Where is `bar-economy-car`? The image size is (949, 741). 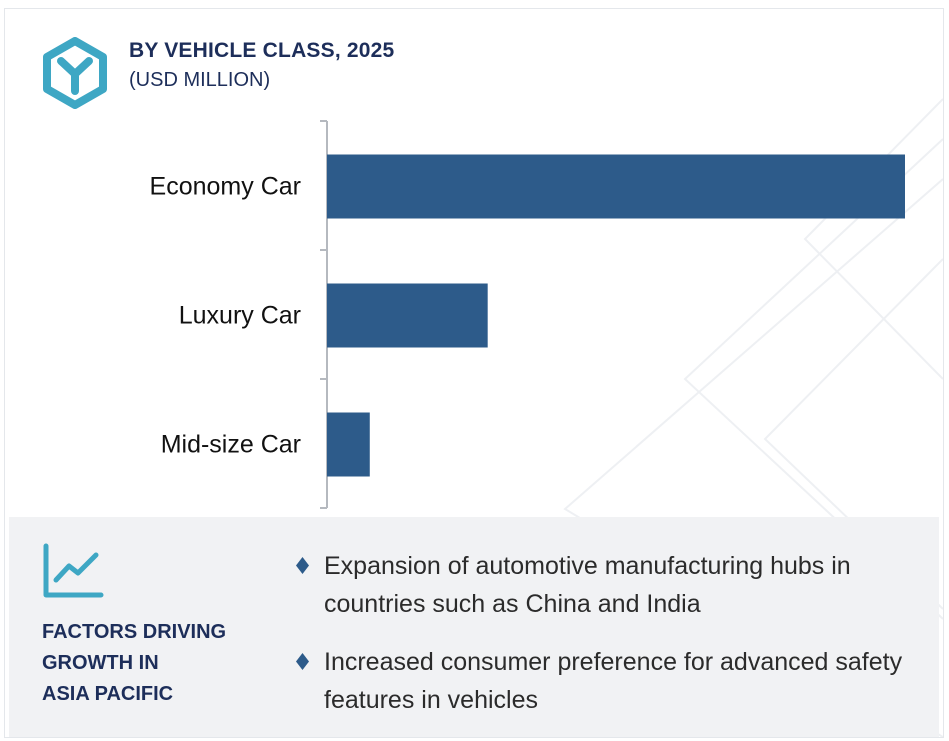
bar-economy-car is located at coordinates (616, 186).